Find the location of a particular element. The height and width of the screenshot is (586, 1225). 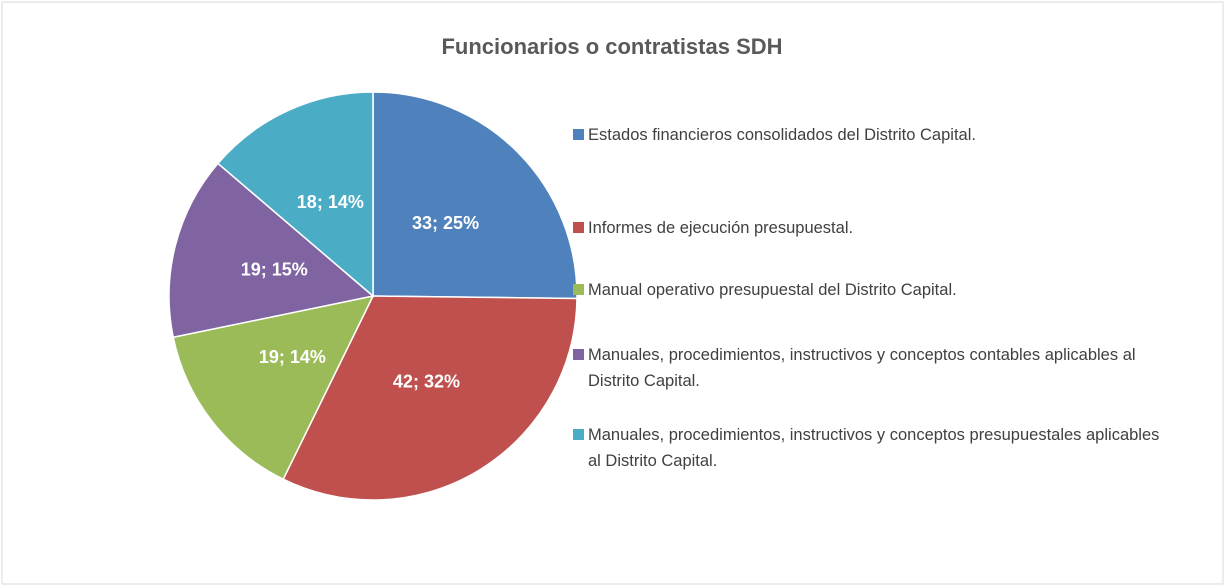

data-label: 42; 32% is located at coordinates (426, 382).